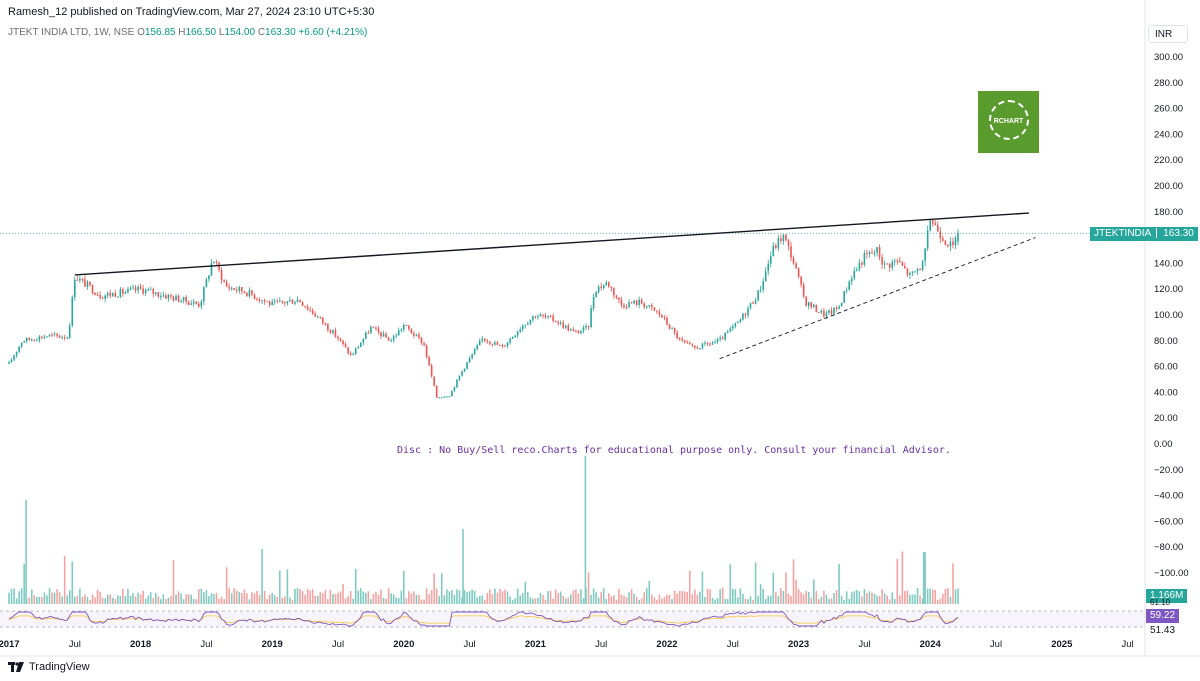 The width and height of the screenshot is (1200, 681). I want to click on x-tick-label: 2018, so click(140, 644).